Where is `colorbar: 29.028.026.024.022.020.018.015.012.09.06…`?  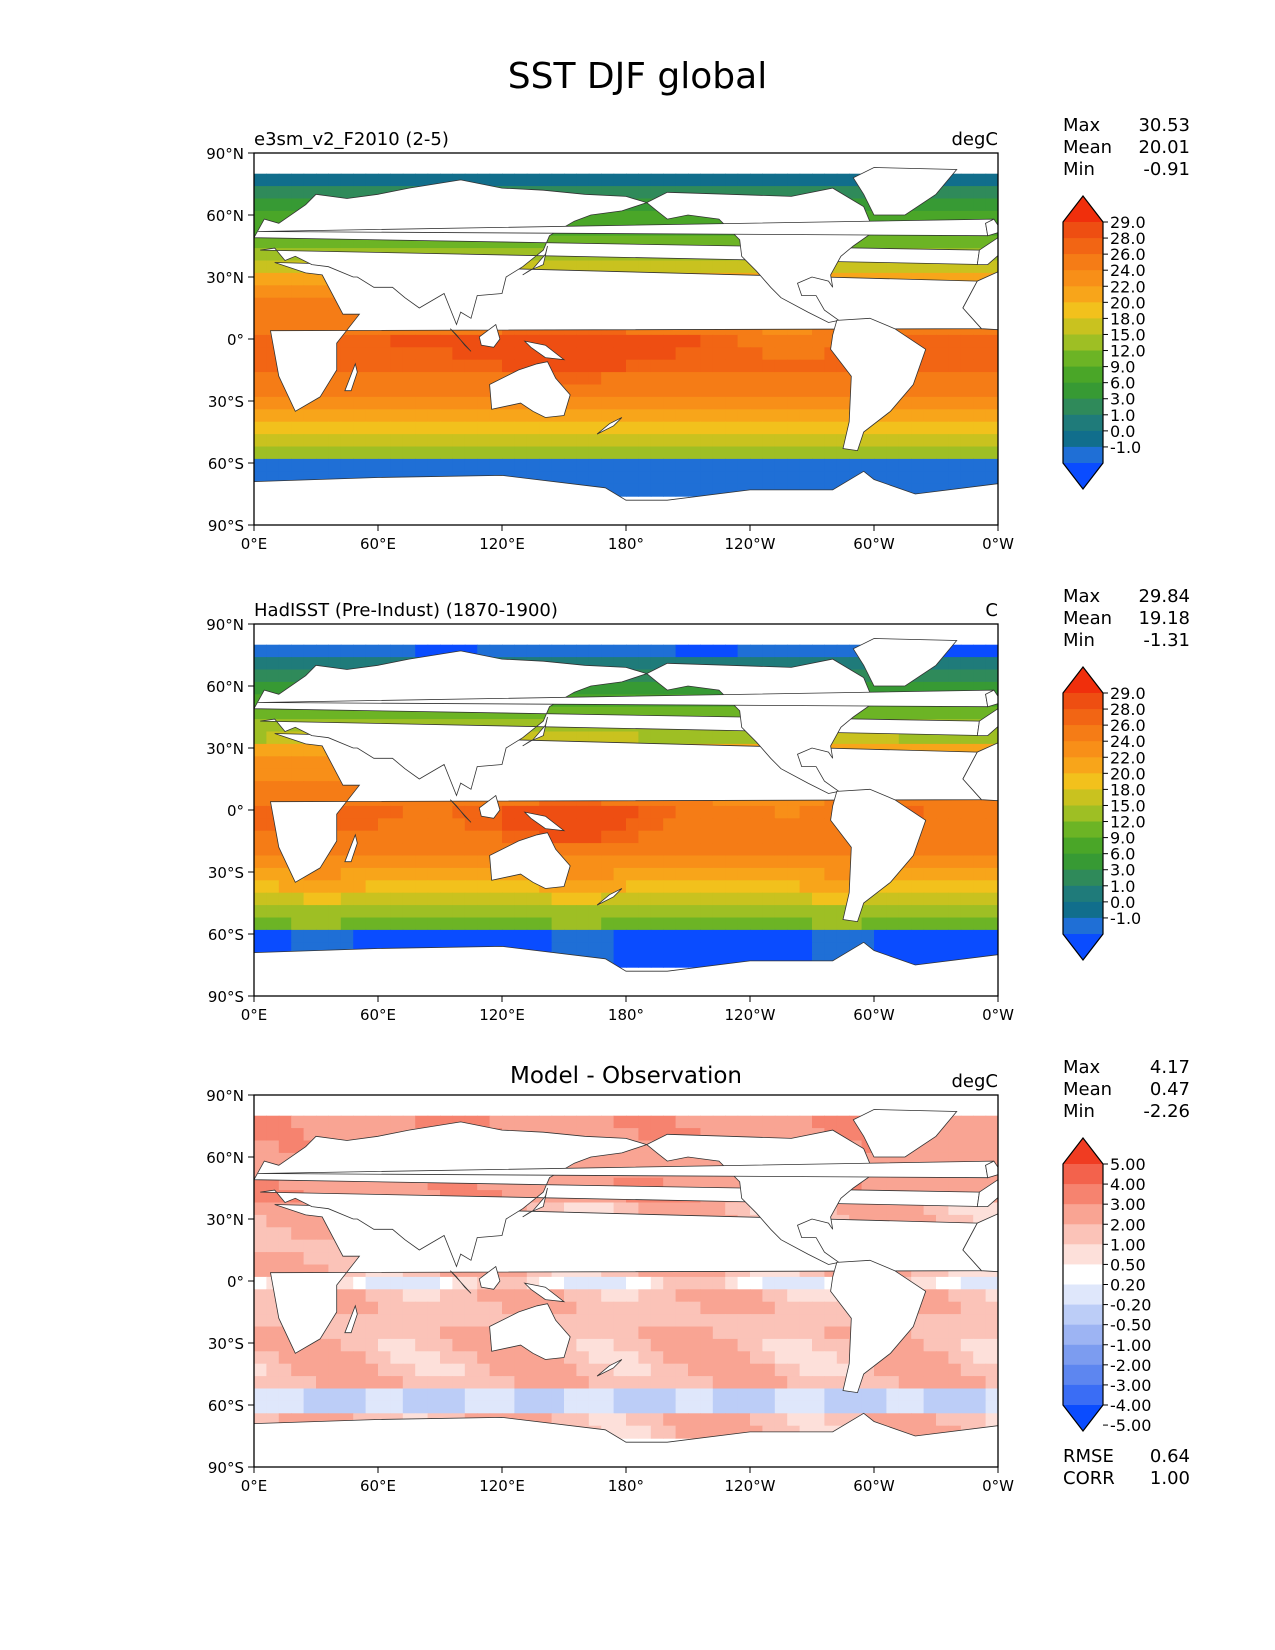 colorbar: 29.028.026.024.022.020.018.015.012.09.06… is located at coordinates (1104, 813).